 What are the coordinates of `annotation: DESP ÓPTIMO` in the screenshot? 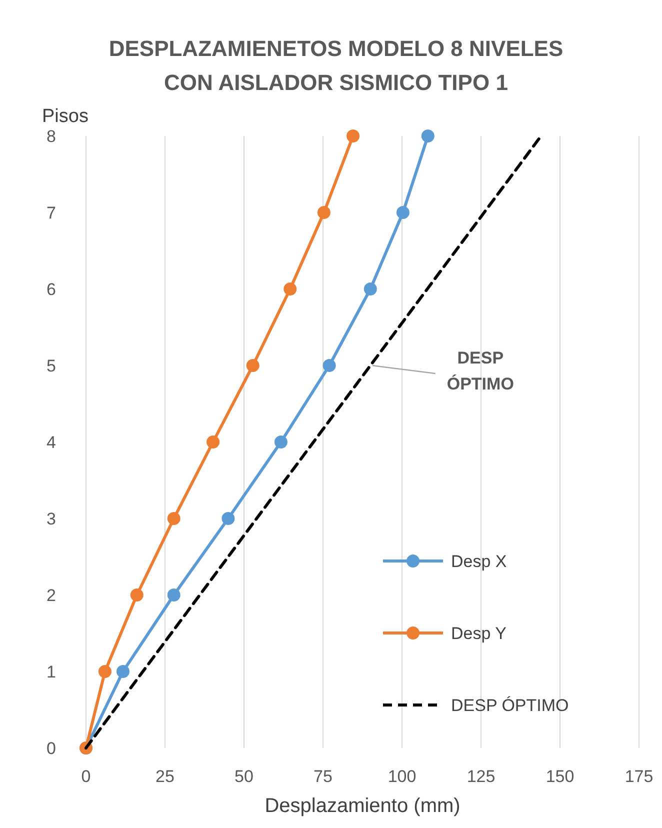 It's located at (480, 371).